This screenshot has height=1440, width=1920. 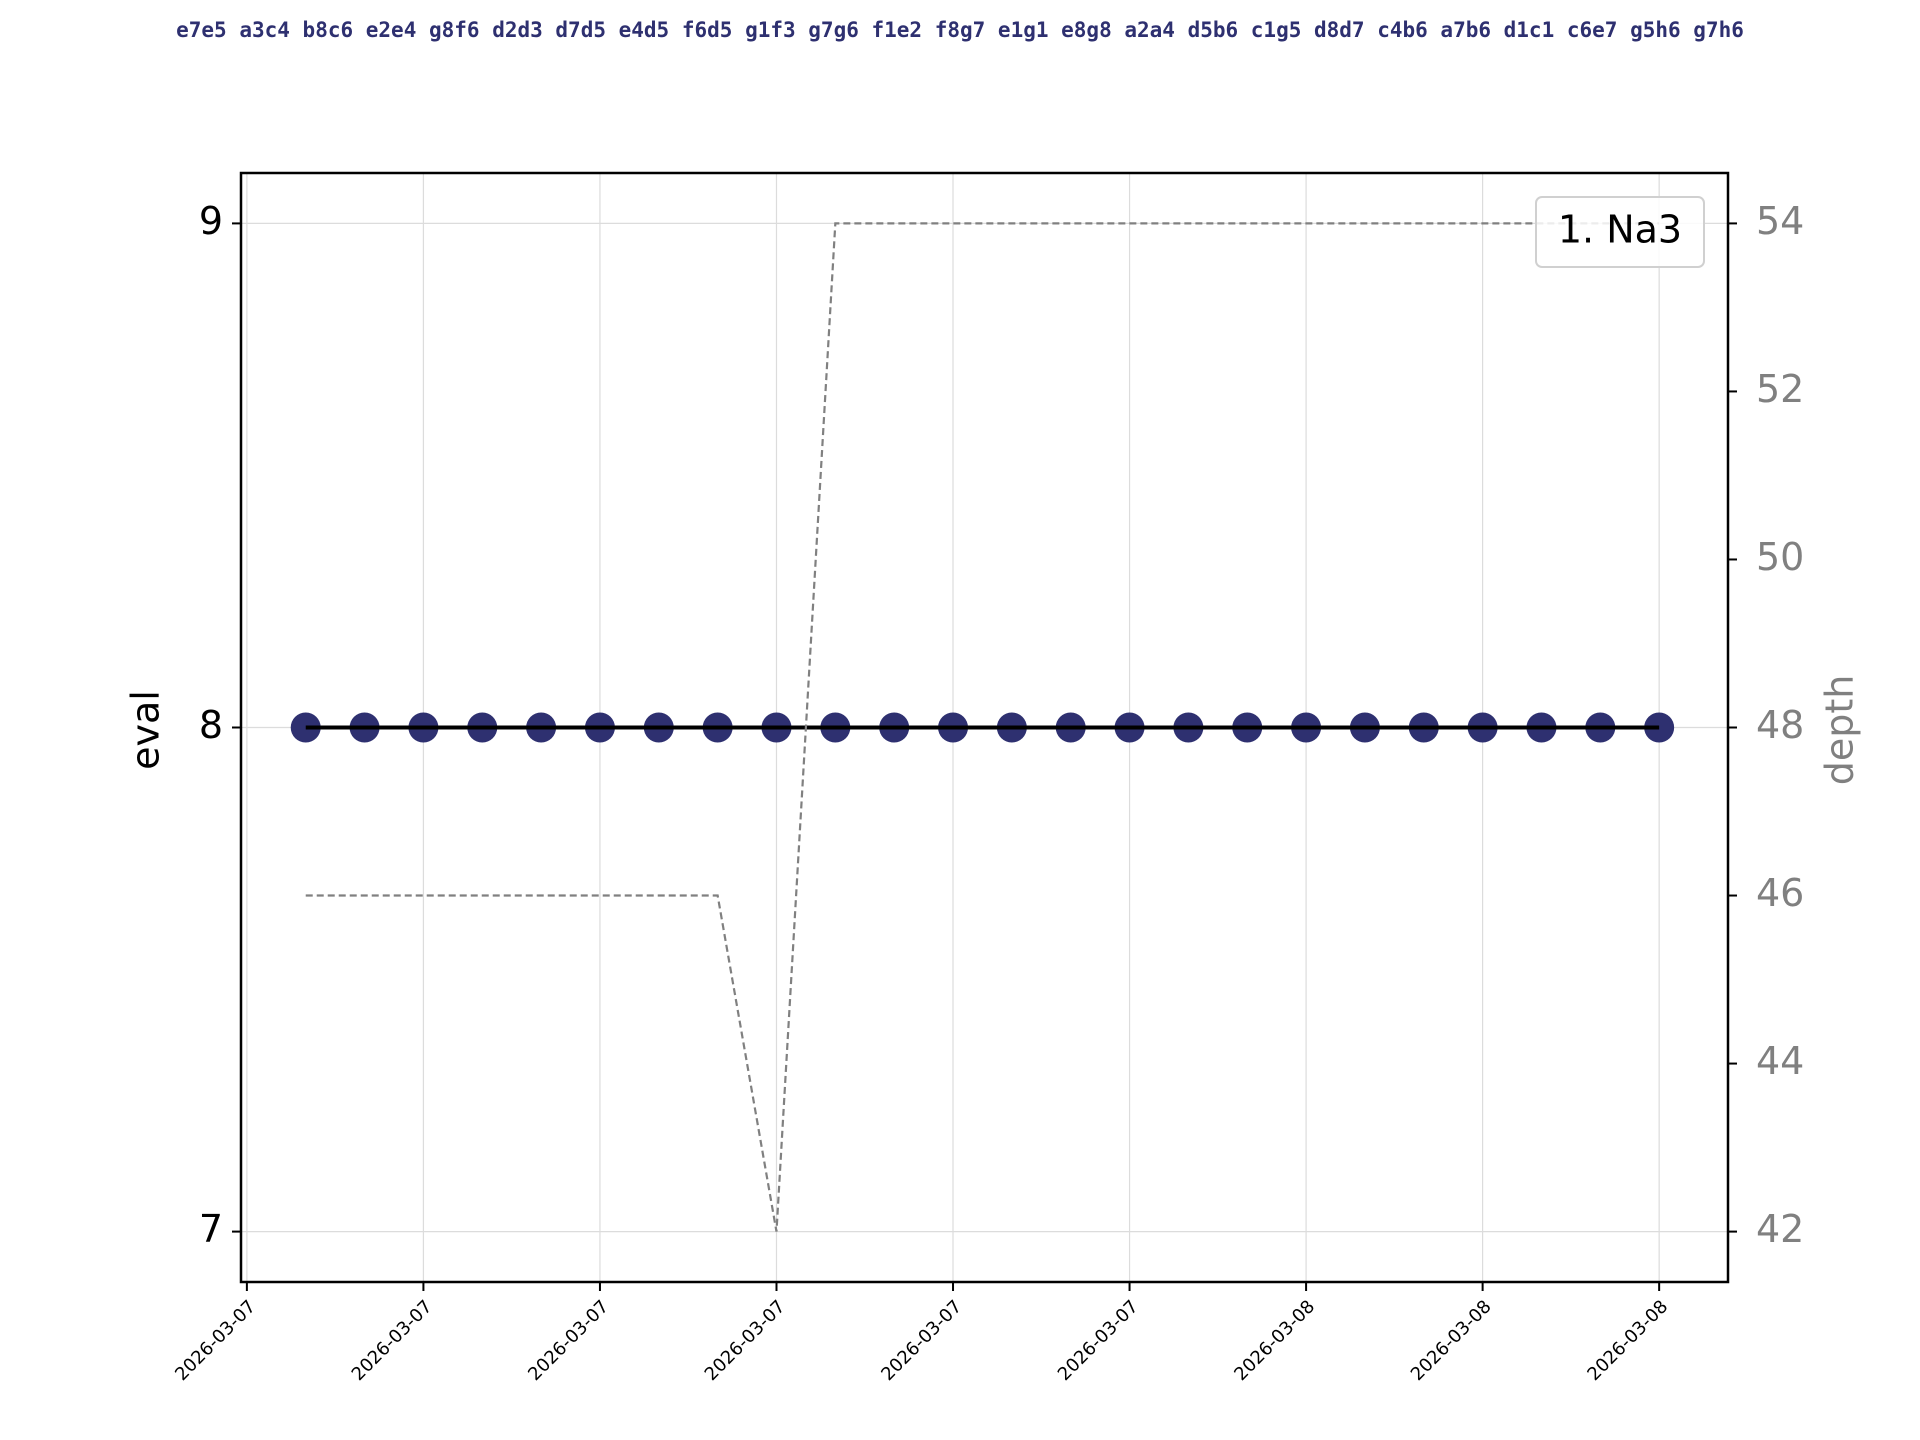 I want to click on y-tick-label: 9, so click(x=211, y=221).